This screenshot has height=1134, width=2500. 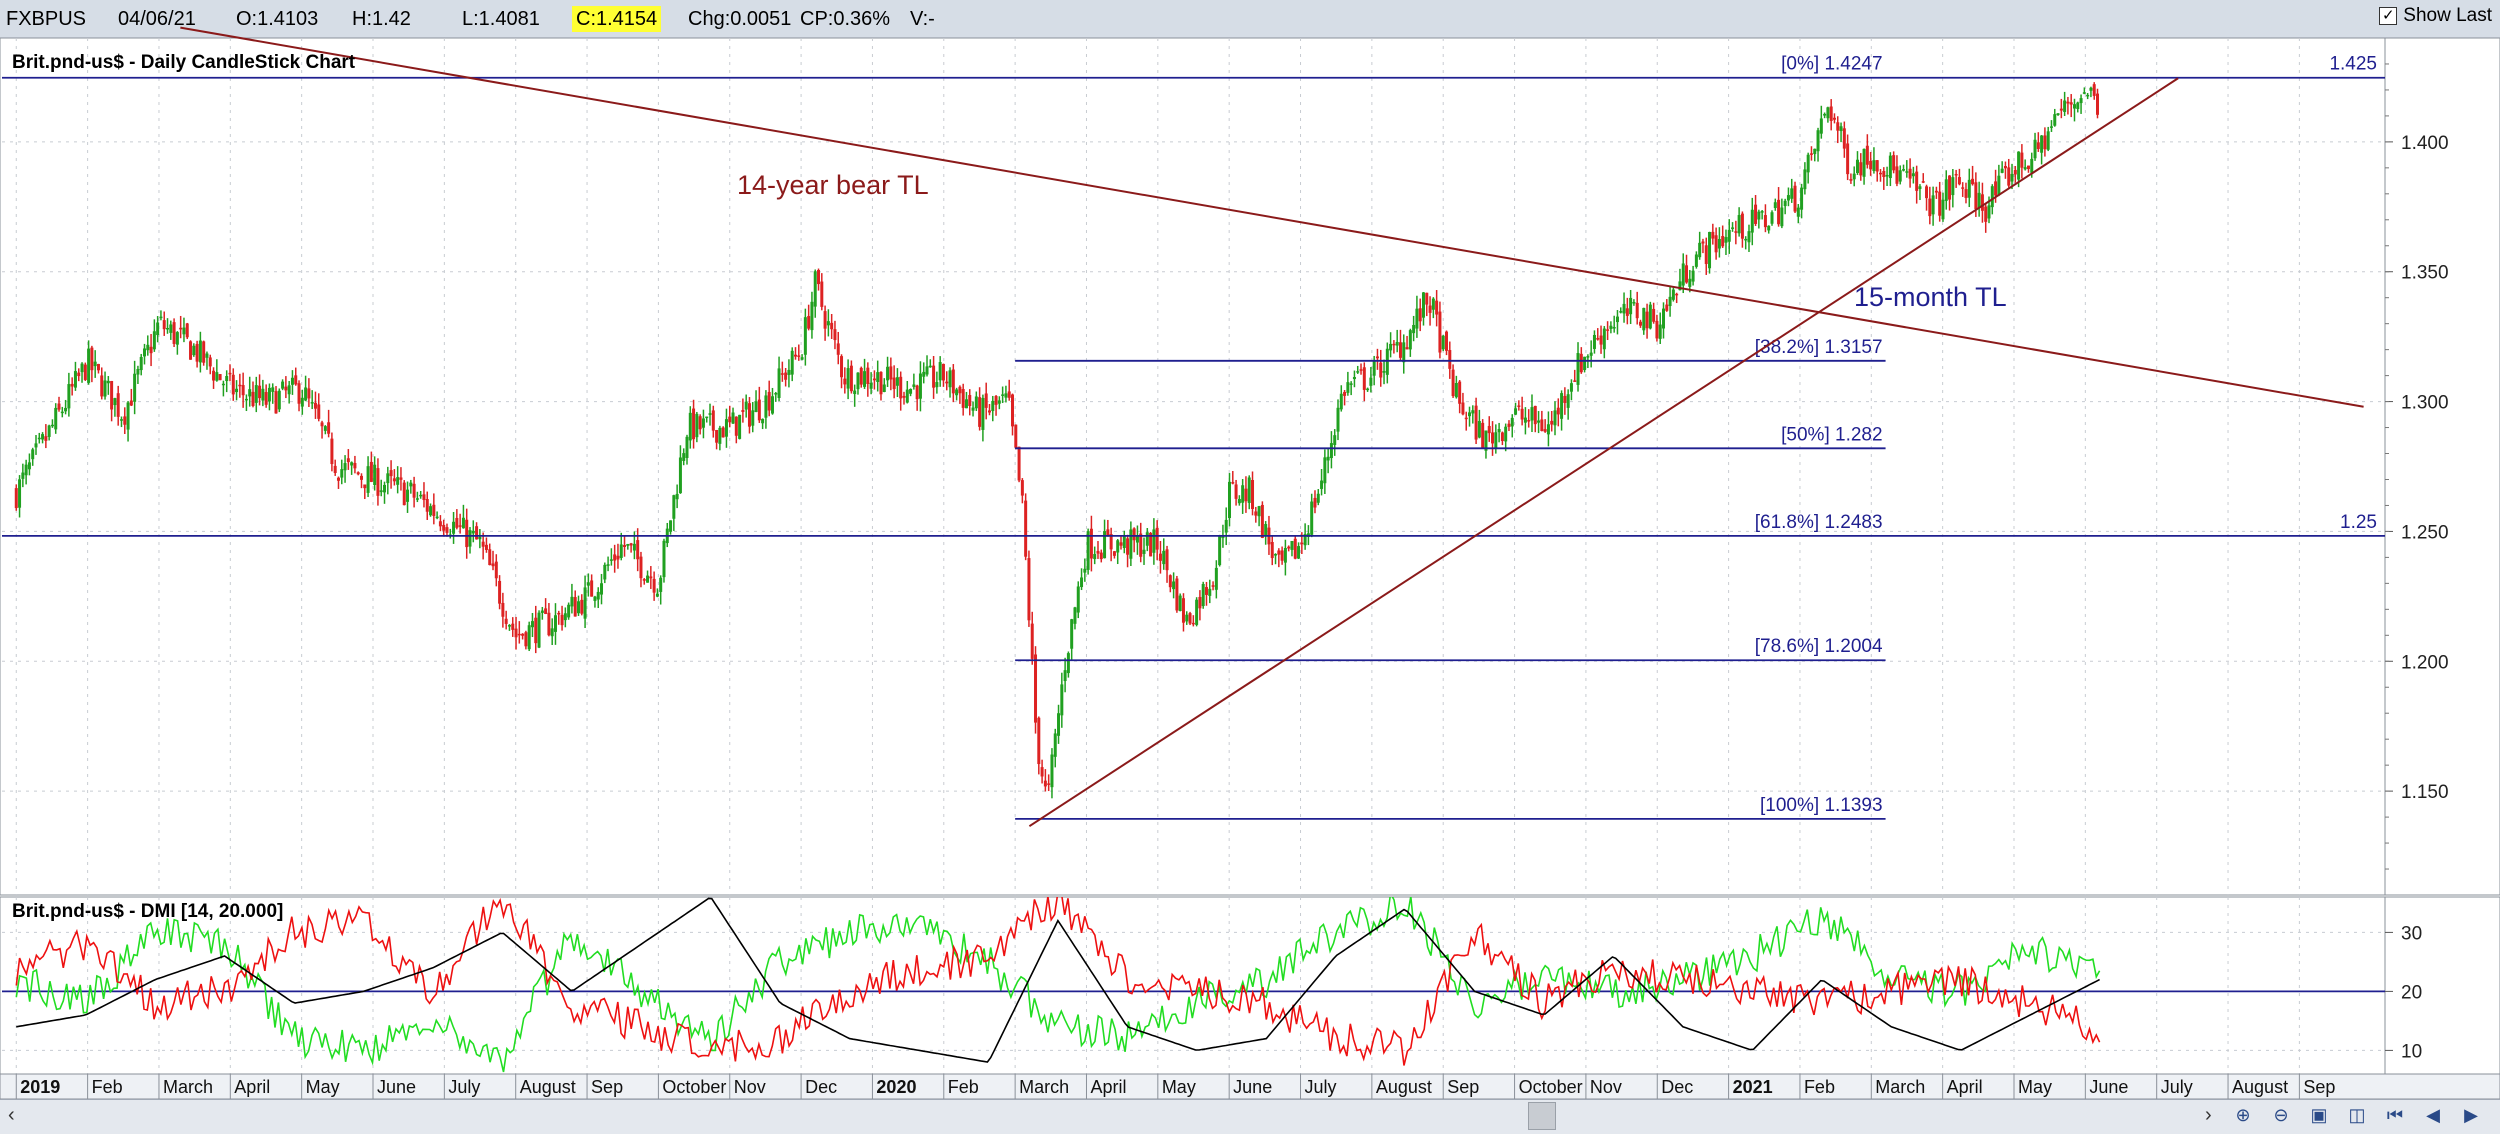 What do you see at coordinates (11, 1115) in the screenshot?
I see `scroll-left-icon: ‹` at bounding box center [11, 1115].